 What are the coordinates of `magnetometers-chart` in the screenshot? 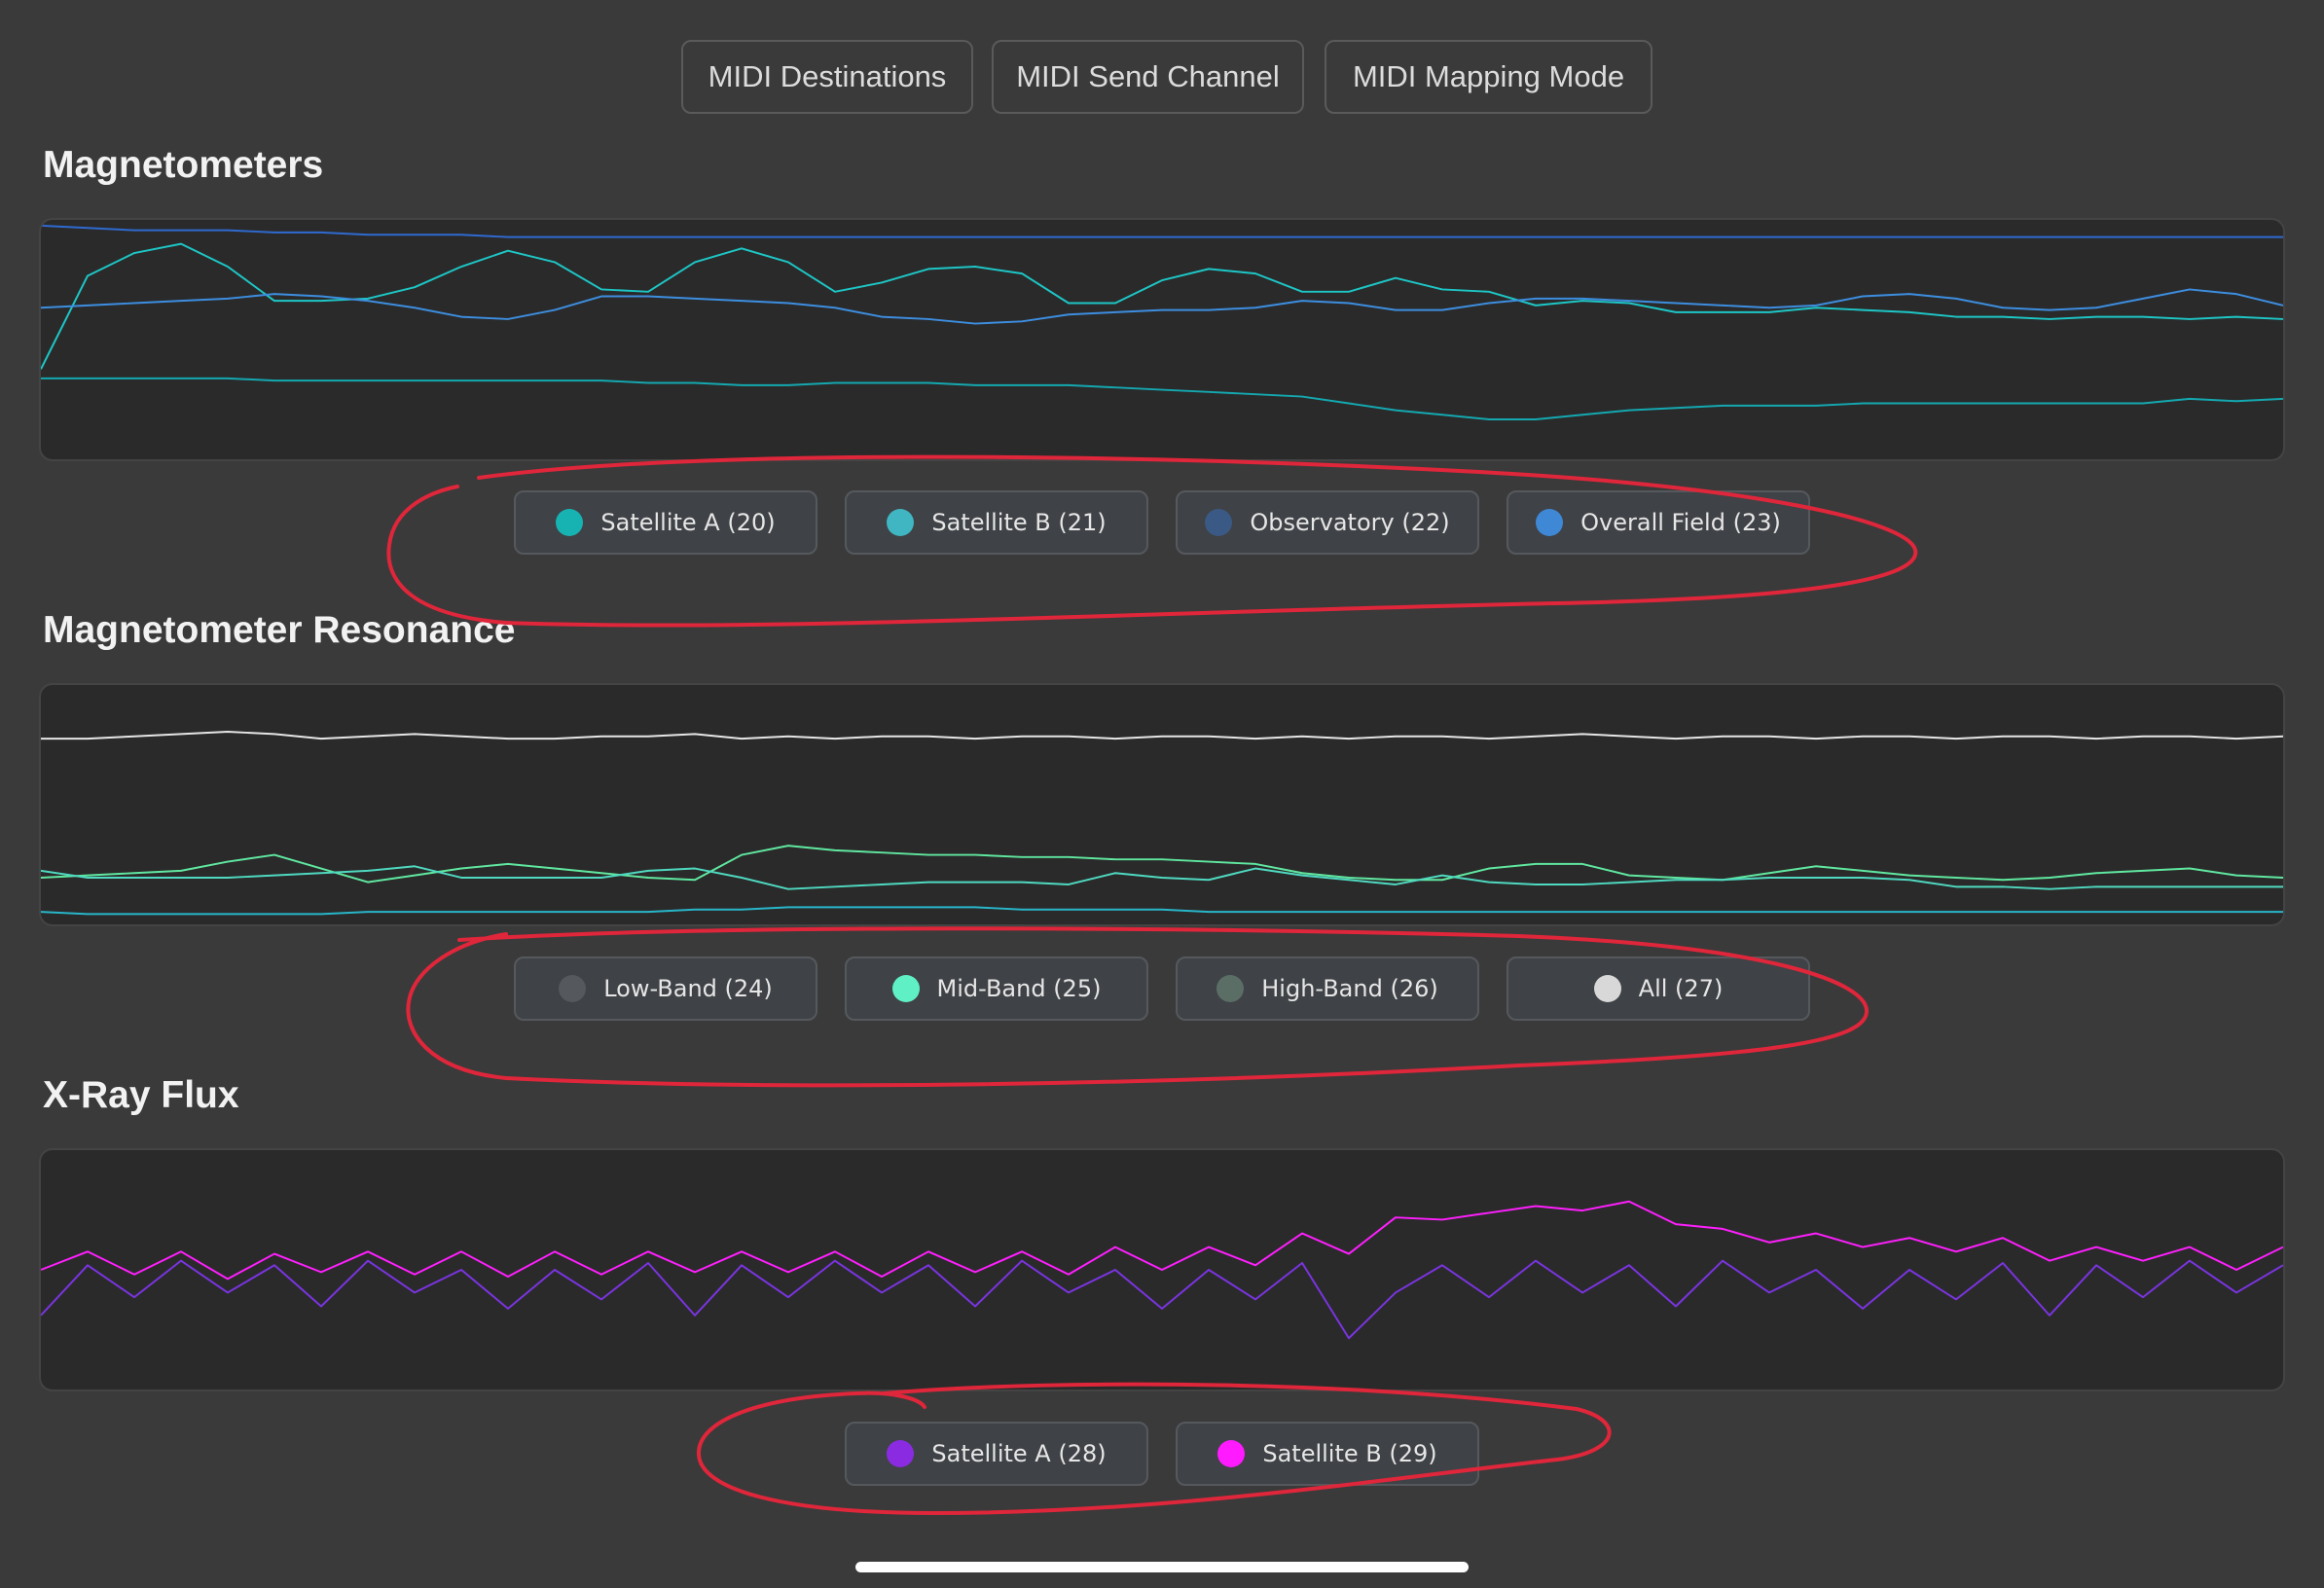 It's located at (1162, 339).